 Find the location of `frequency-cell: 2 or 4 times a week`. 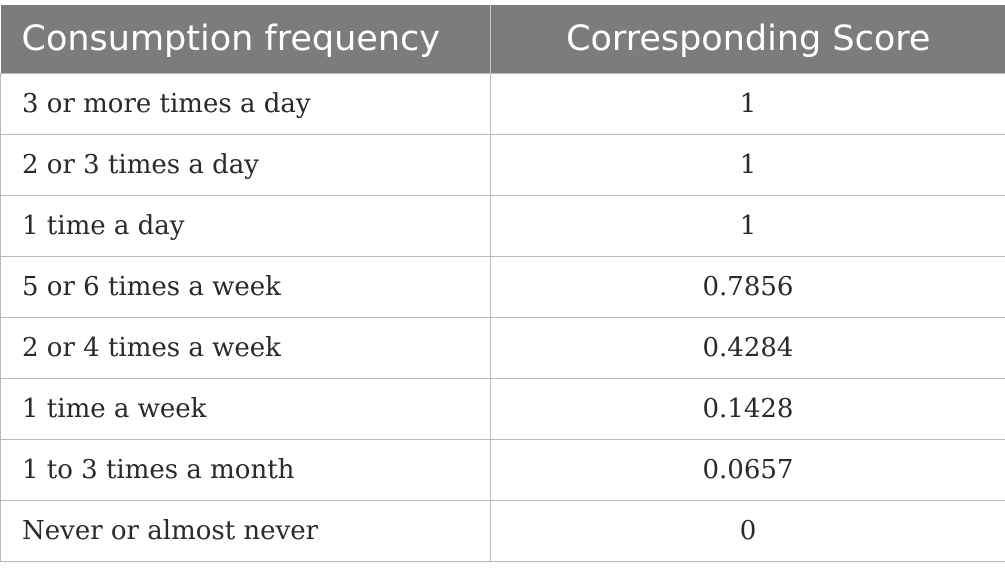

frequency-cell: 2 or 4 times a week is located at coordinates (245, 348).